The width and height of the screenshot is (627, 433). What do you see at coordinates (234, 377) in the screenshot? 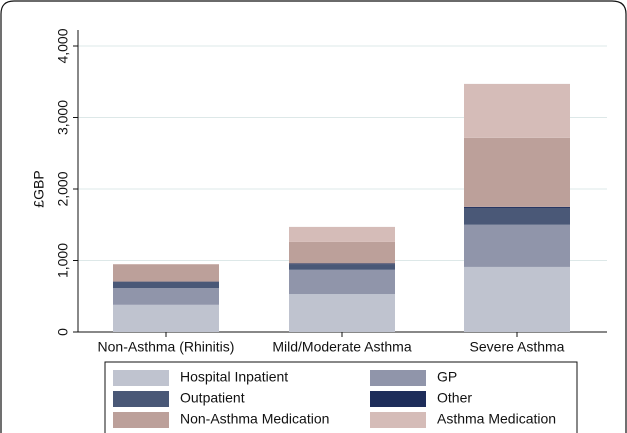
I see `legend-label: Hospital Inpatient` at bounding box center [234, 377].